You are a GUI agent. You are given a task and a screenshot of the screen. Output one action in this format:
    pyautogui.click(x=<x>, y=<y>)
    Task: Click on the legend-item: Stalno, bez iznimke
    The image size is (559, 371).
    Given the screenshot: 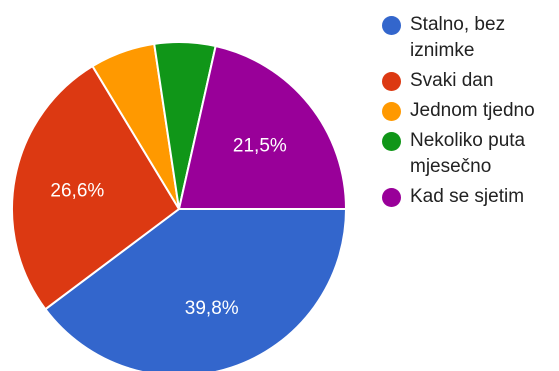 What is the action you would take?
    pyautogui.click(x=470, y=38)
    